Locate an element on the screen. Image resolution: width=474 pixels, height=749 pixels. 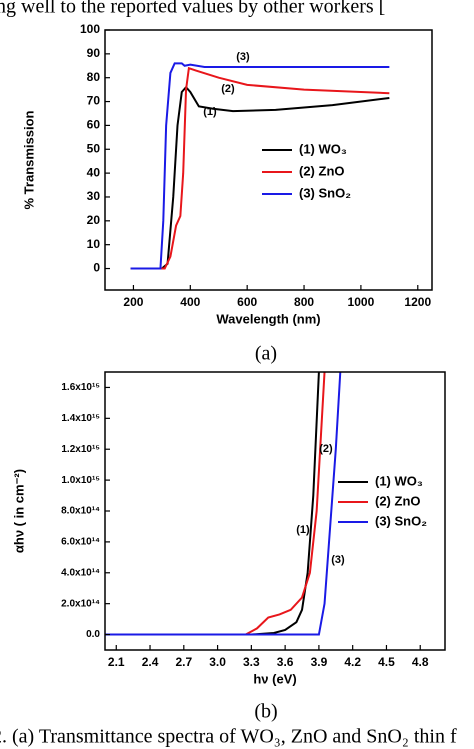
y-tick-label: 40 is located at coordinates (94, 172).